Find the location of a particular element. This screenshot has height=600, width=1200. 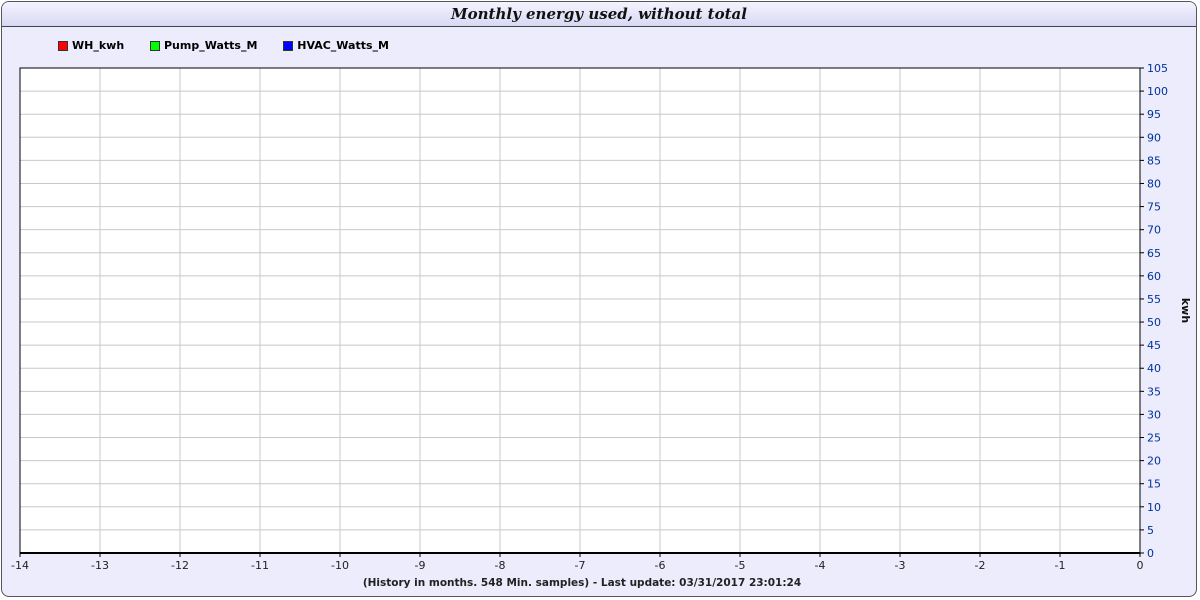

legend-swatch-green is located at coordinates (155, 45).